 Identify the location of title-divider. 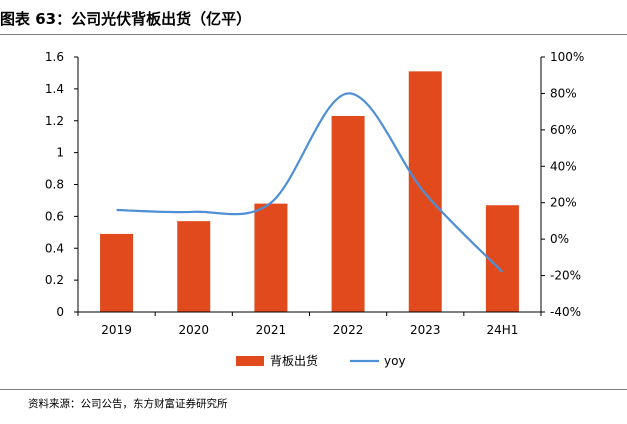
(313, 34).